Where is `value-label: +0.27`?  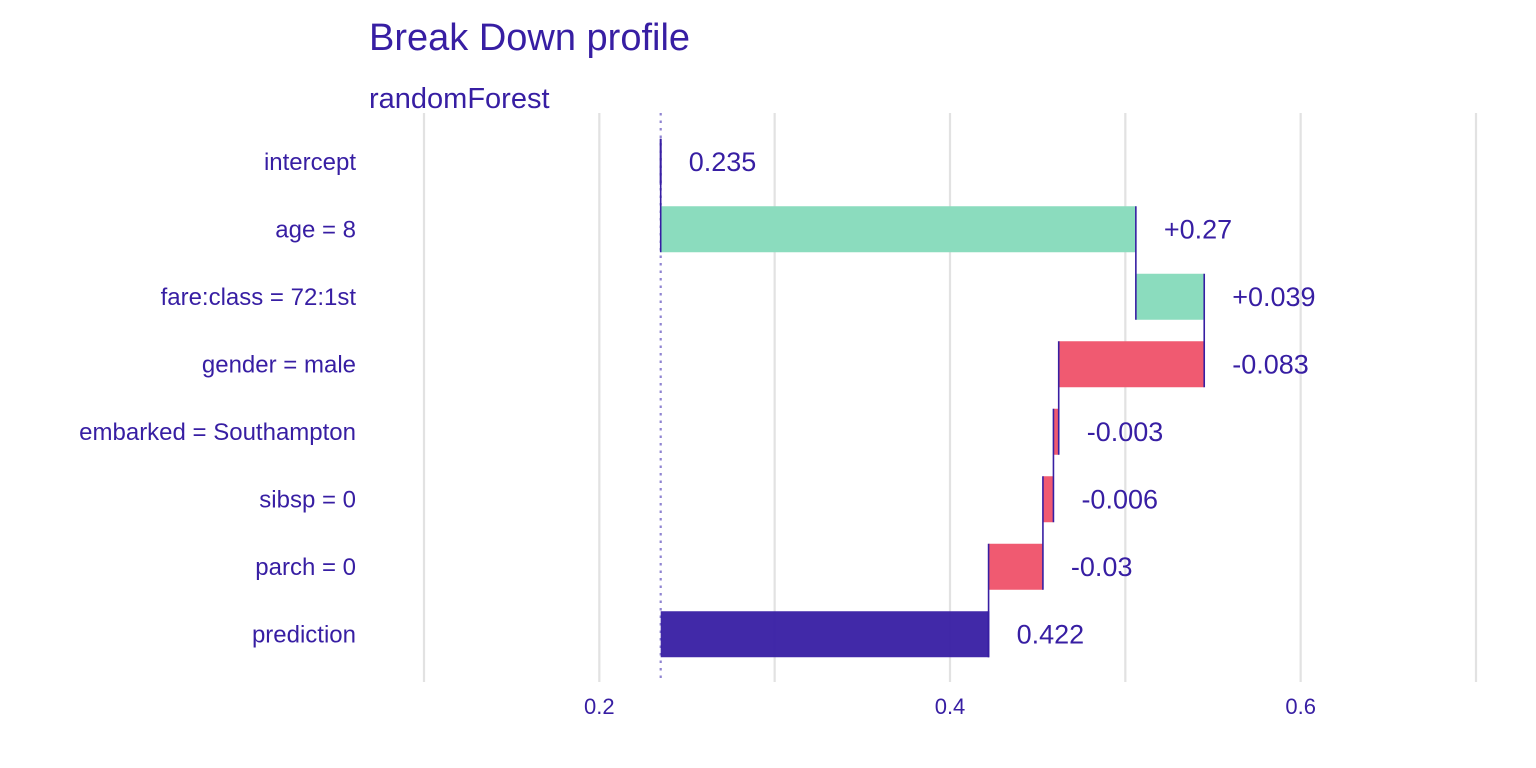 value-label: +0.27 is located at coordinates (1198, 229).